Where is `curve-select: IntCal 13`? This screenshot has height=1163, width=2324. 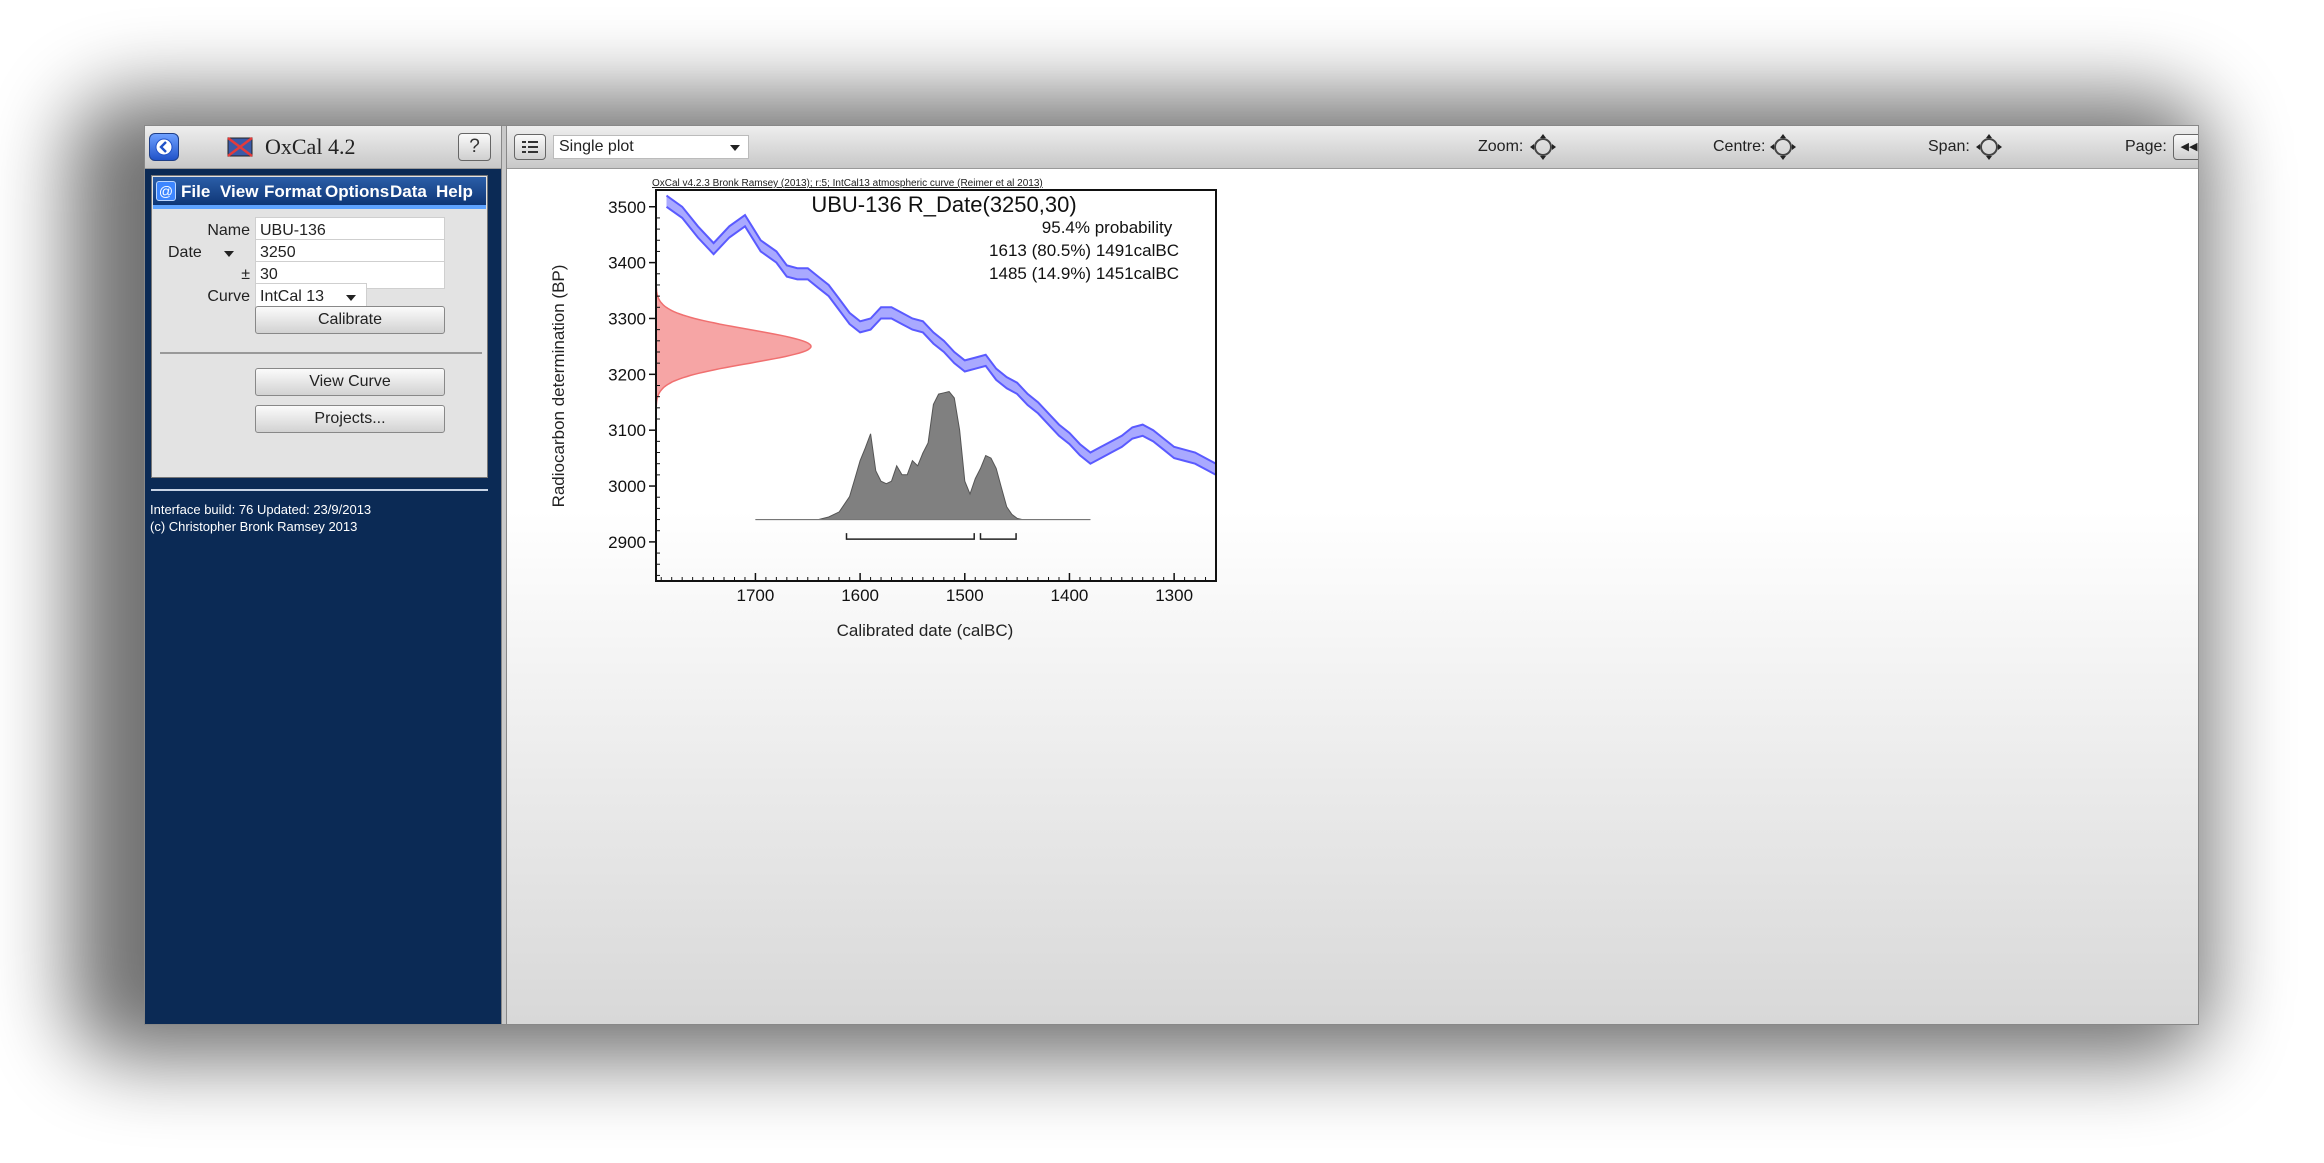
curve-select: IntCal 13 is located at coordinates (311, 296).